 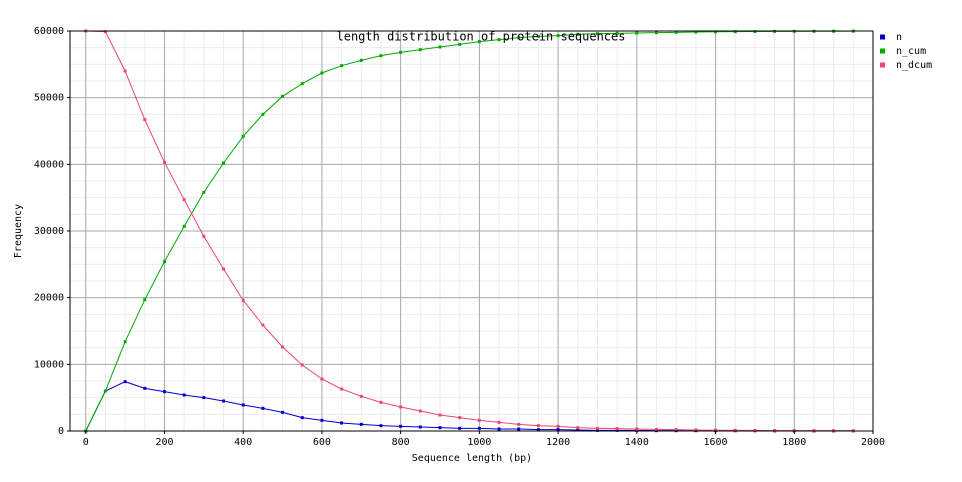 What do you see at coordinates (401, 442) in the screenshot?
I see `x-tick-label: 800` at bounding box center [401, 442].